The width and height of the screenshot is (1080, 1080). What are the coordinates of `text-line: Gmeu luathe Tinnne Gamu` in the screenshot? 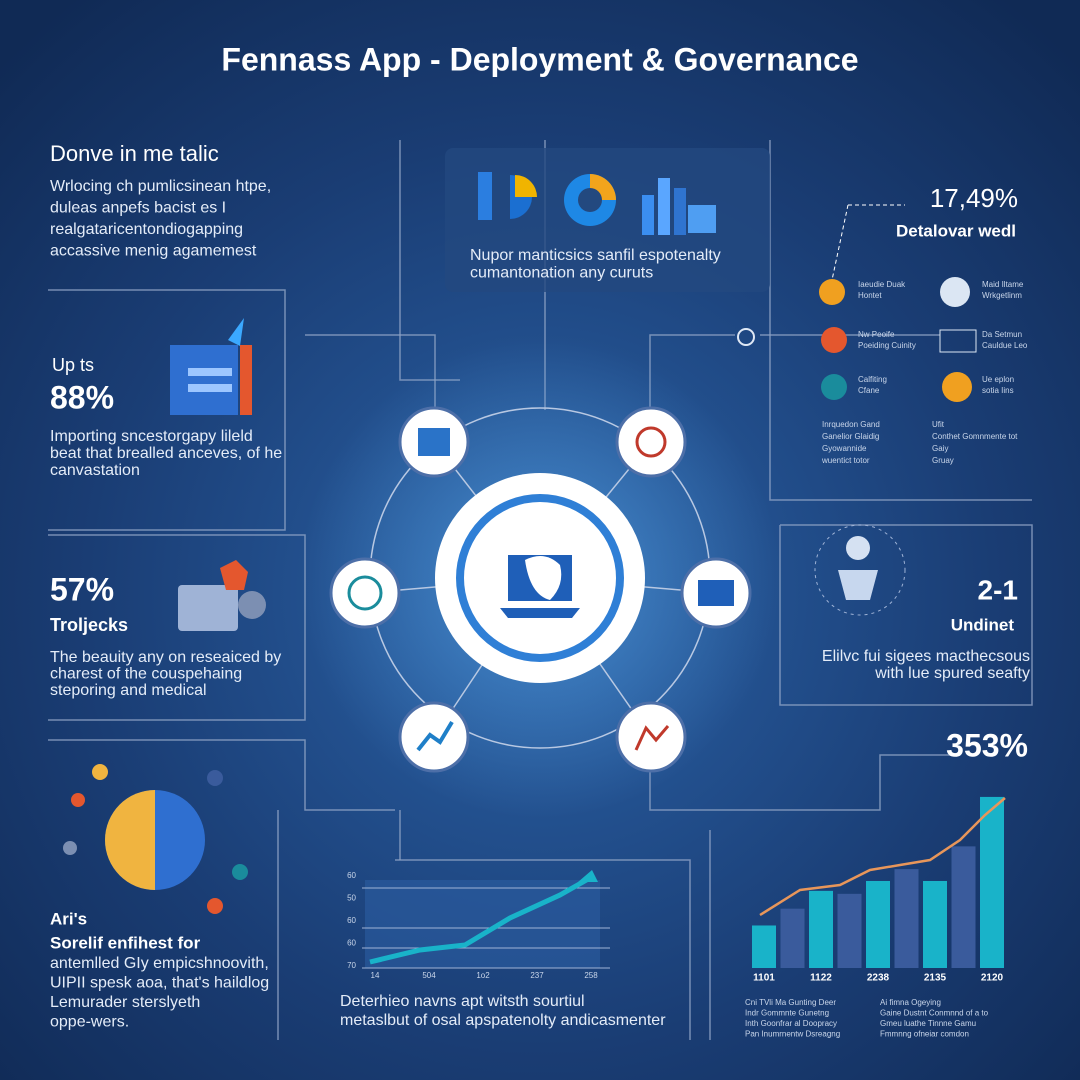 It's located at (928, 1023).